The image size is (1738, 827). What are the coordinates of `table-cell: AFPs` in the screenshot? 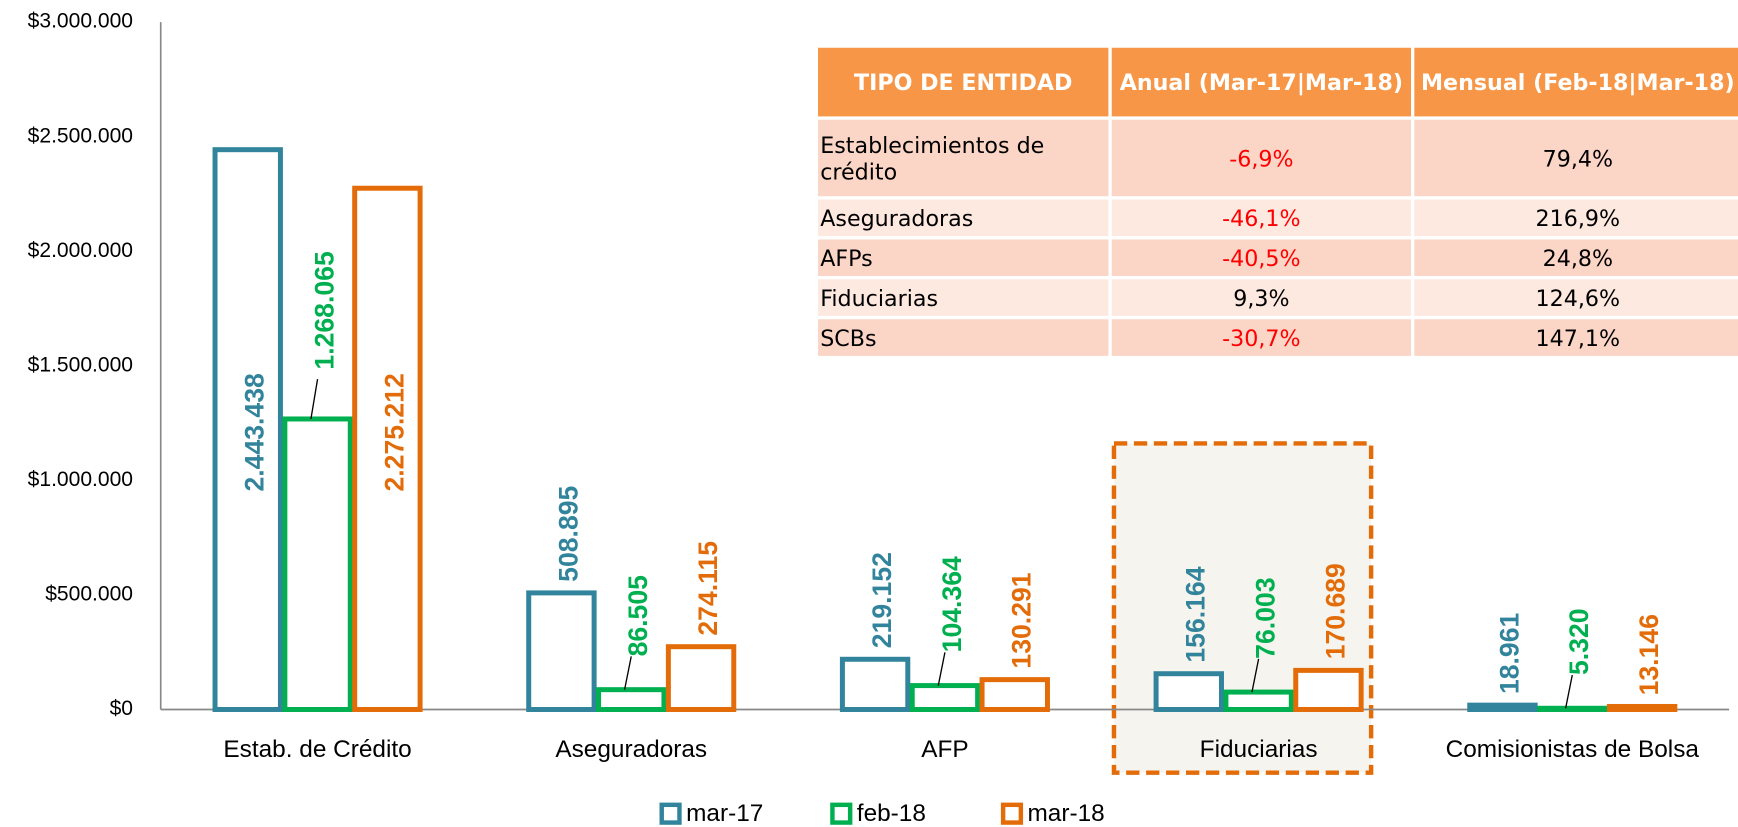 It's located at (963, 258).